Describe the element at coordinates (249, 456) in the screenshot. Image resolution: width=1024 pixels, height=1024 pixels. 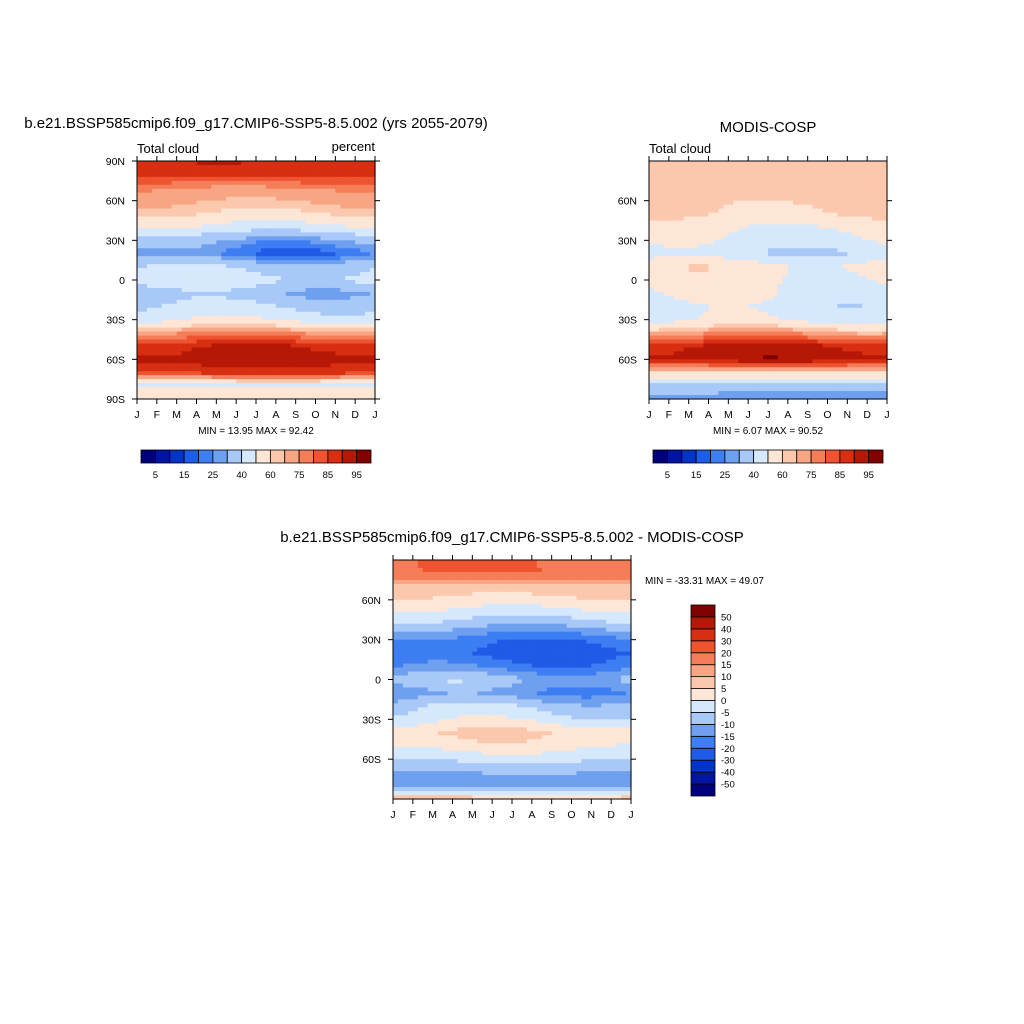
I see `colorbar-box` at that location.